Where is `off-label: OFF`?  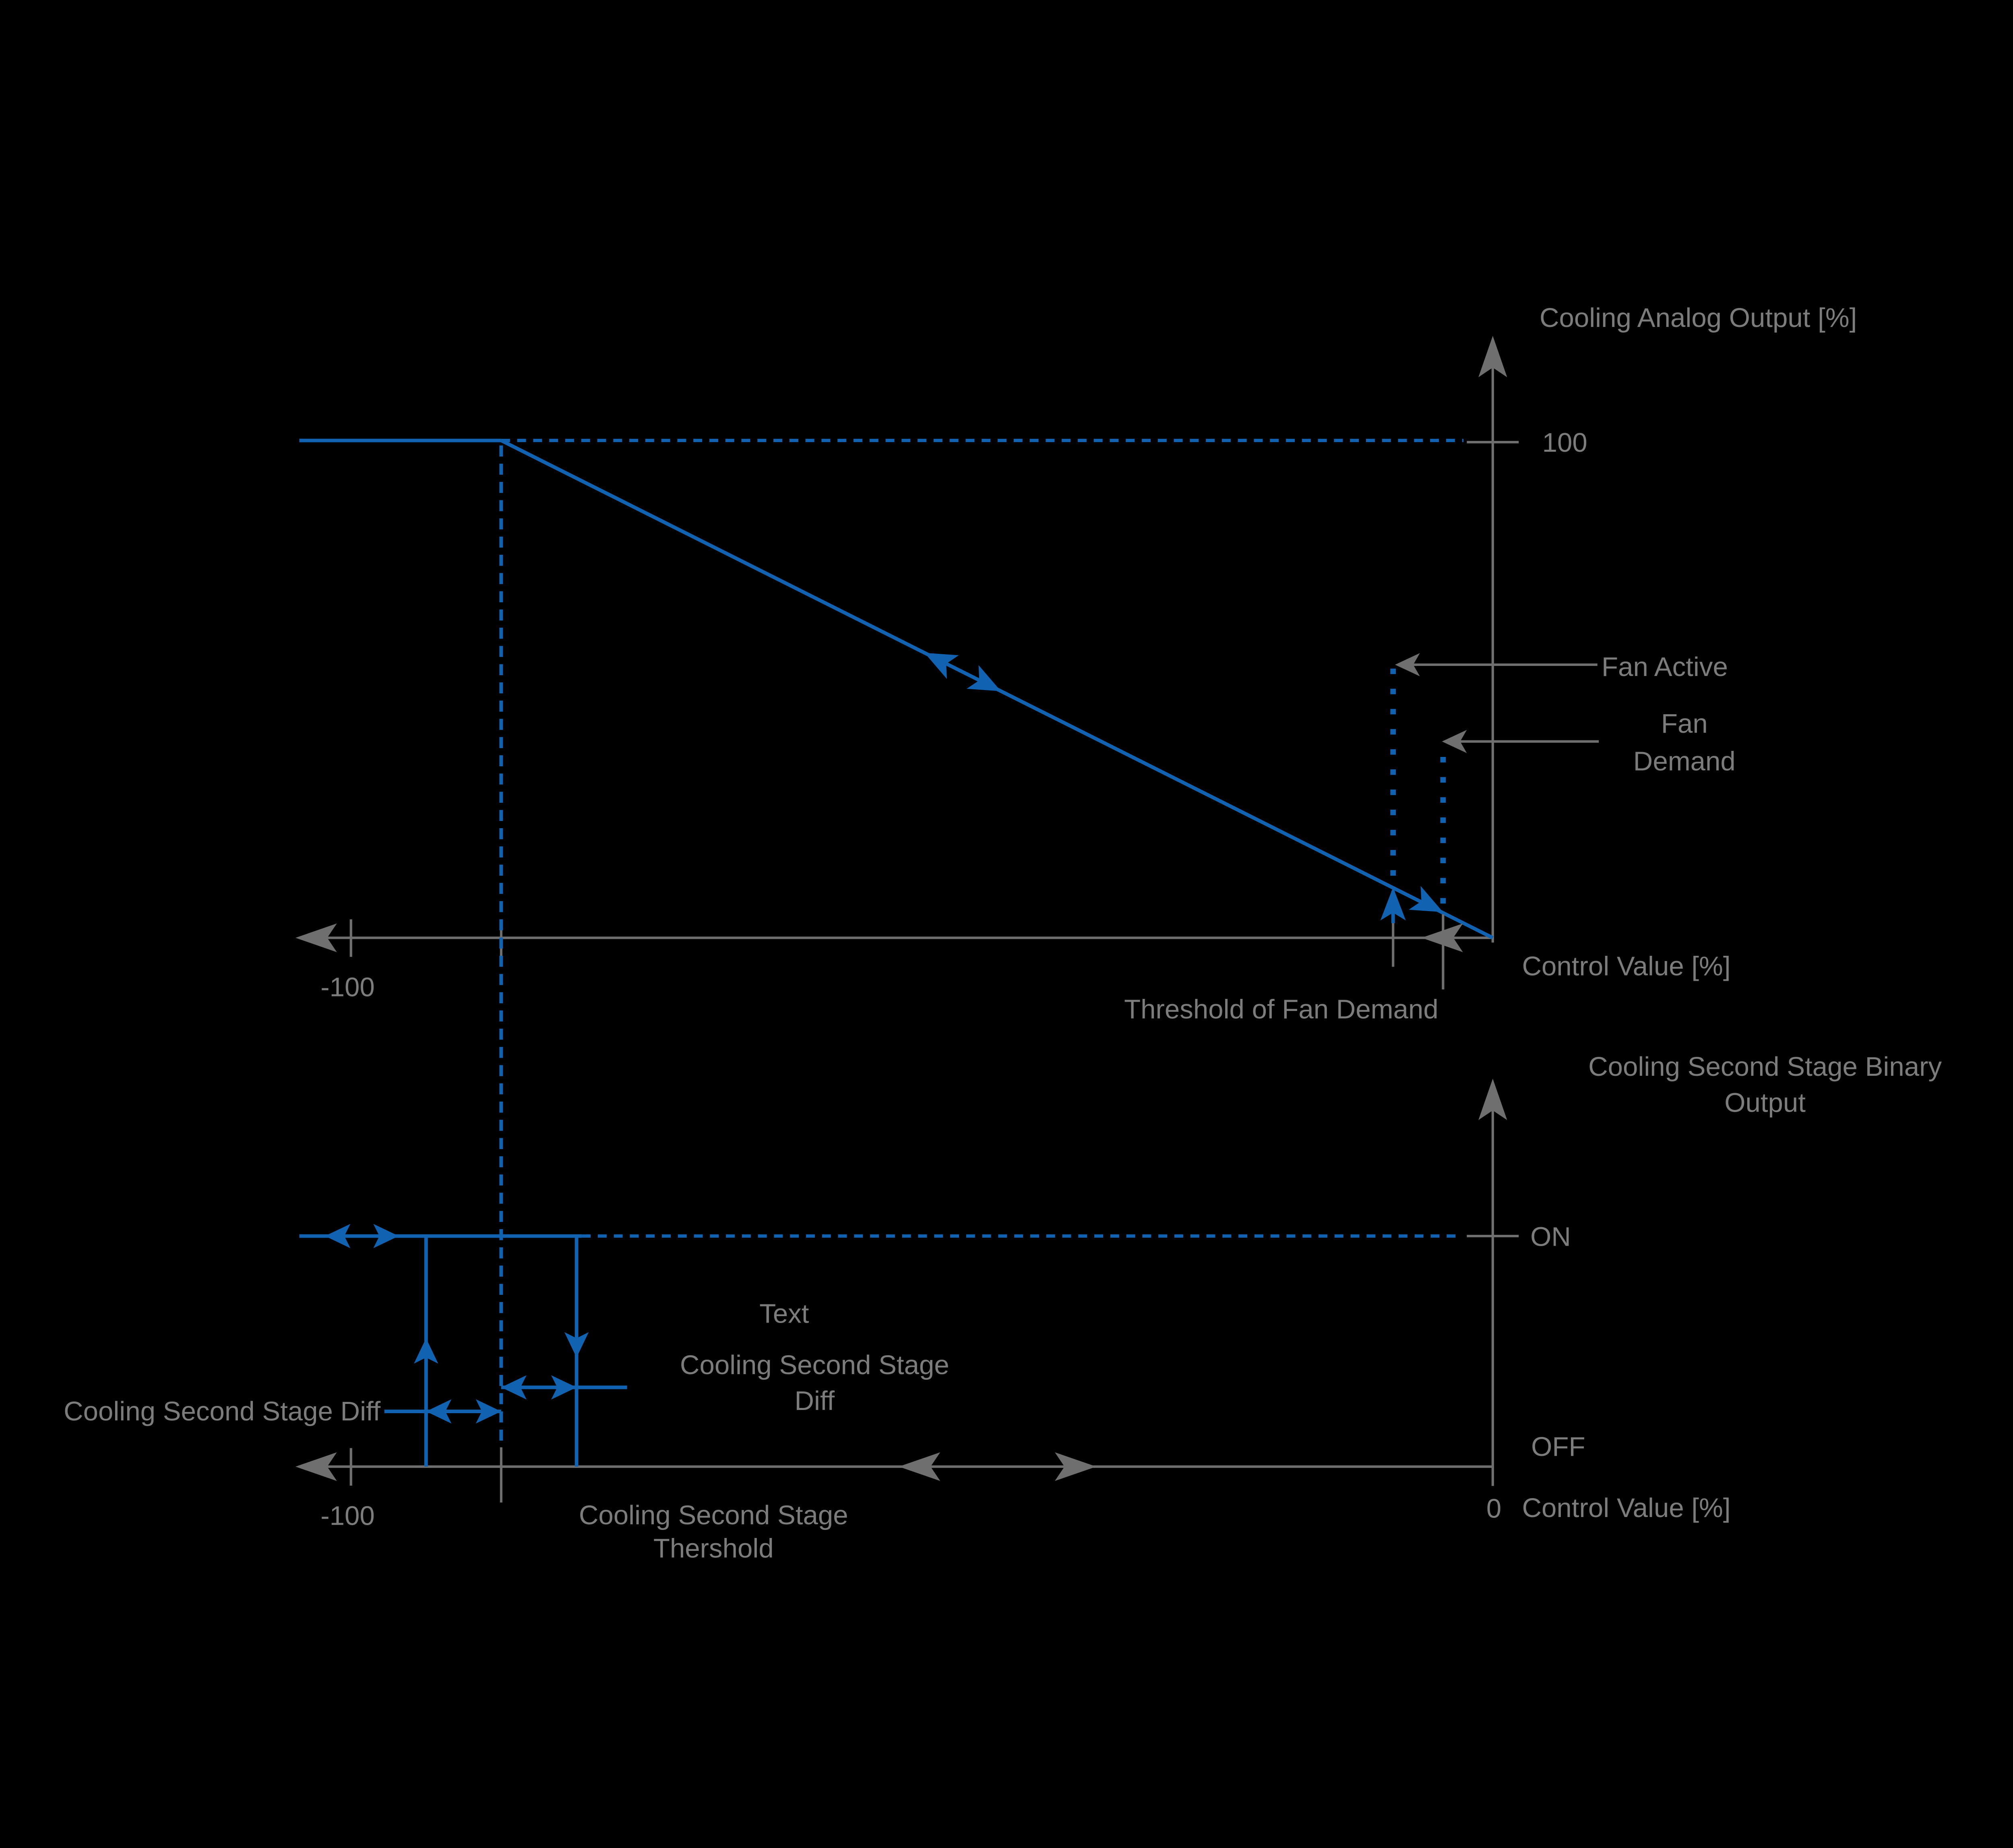 off-label: OFF is located at coordinates (1558, 1447).